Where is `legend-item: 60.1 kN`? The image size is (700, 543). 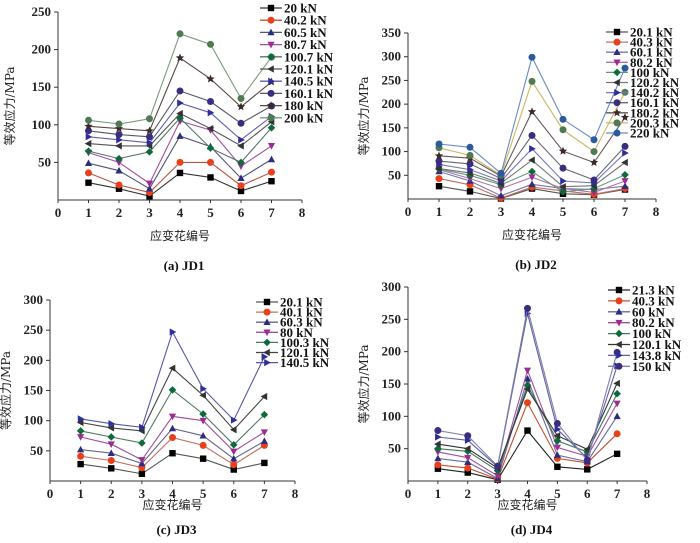
legend-item: 60.1 kN is located at coordinates (639, 52).